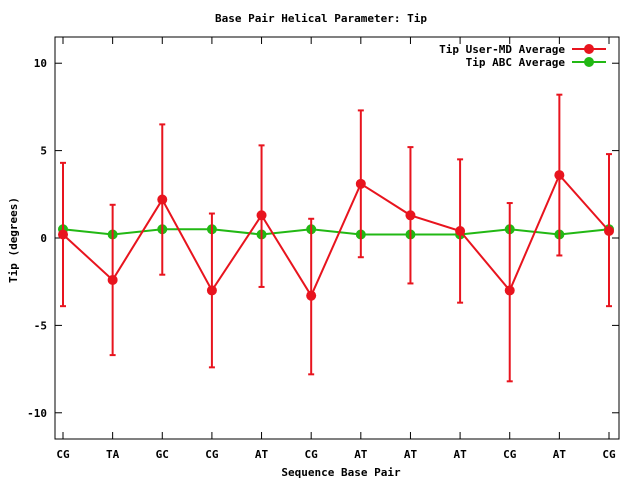 This screenshot has width=640, height=480. What do you see at coordinates (37, 413) in the screenshot?
I see `y-tick-label: -10` at bounding box center [37, 413].